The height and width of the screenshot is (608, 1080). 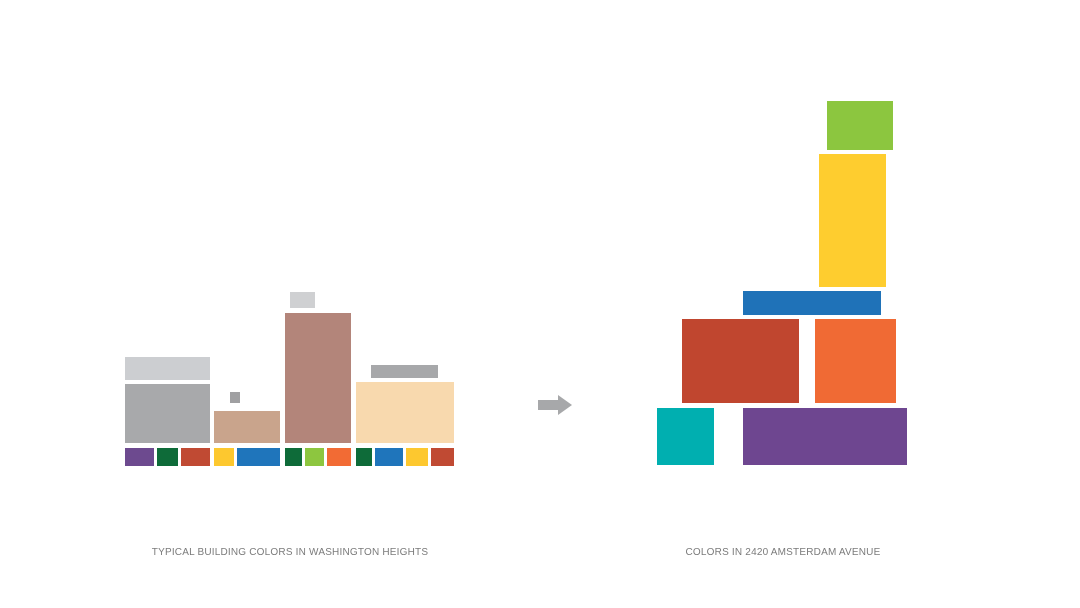 I want to click on new-building, so click(x=782, y=283).